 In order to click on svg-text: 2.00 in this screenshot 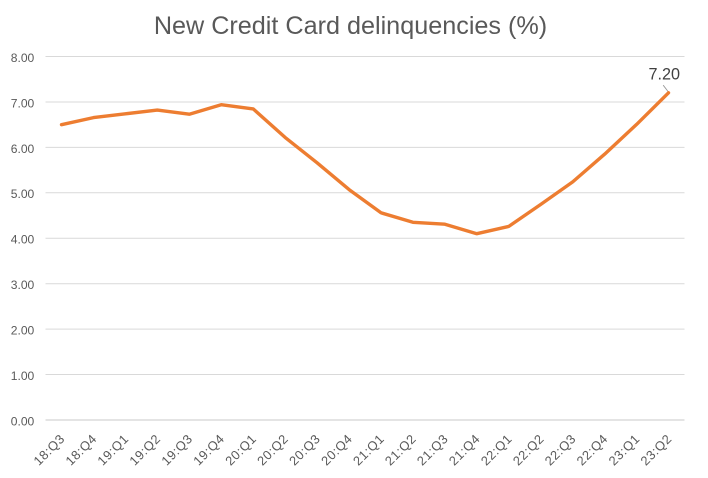, I will do `click(23, 331)`.